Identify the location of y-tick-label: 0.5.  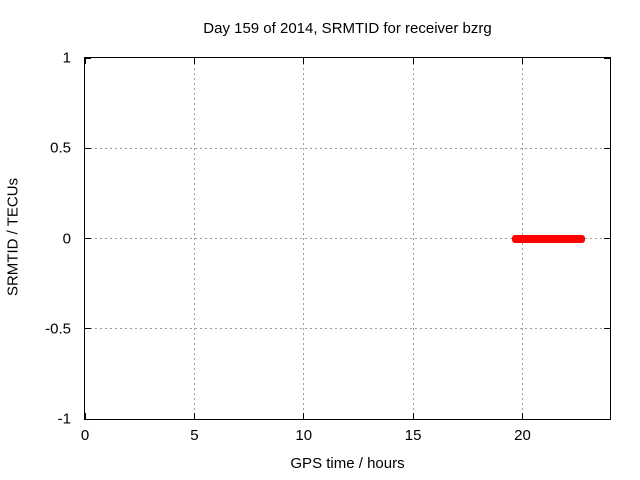
(60, 148).